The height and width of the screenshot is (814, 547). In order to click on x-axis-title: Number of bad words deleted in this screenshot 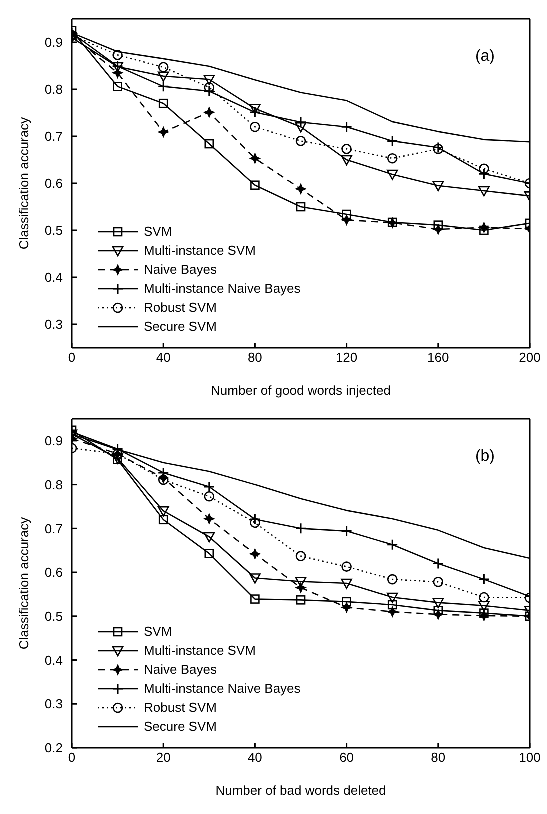, I will do `click(301, 790)`.